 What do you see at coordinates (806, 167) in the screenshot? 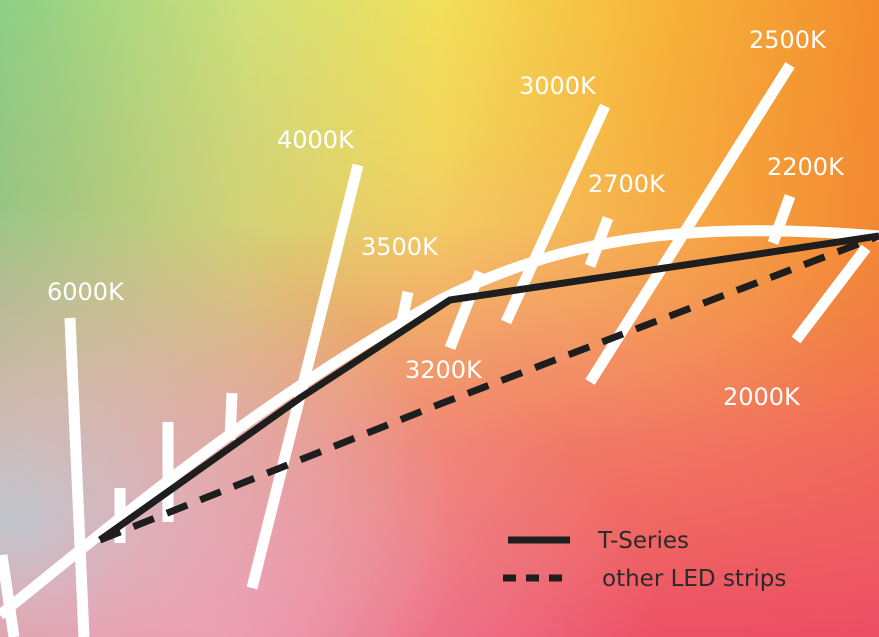
I see `label-2200k: 2200K` at bounding box center [806, 167].